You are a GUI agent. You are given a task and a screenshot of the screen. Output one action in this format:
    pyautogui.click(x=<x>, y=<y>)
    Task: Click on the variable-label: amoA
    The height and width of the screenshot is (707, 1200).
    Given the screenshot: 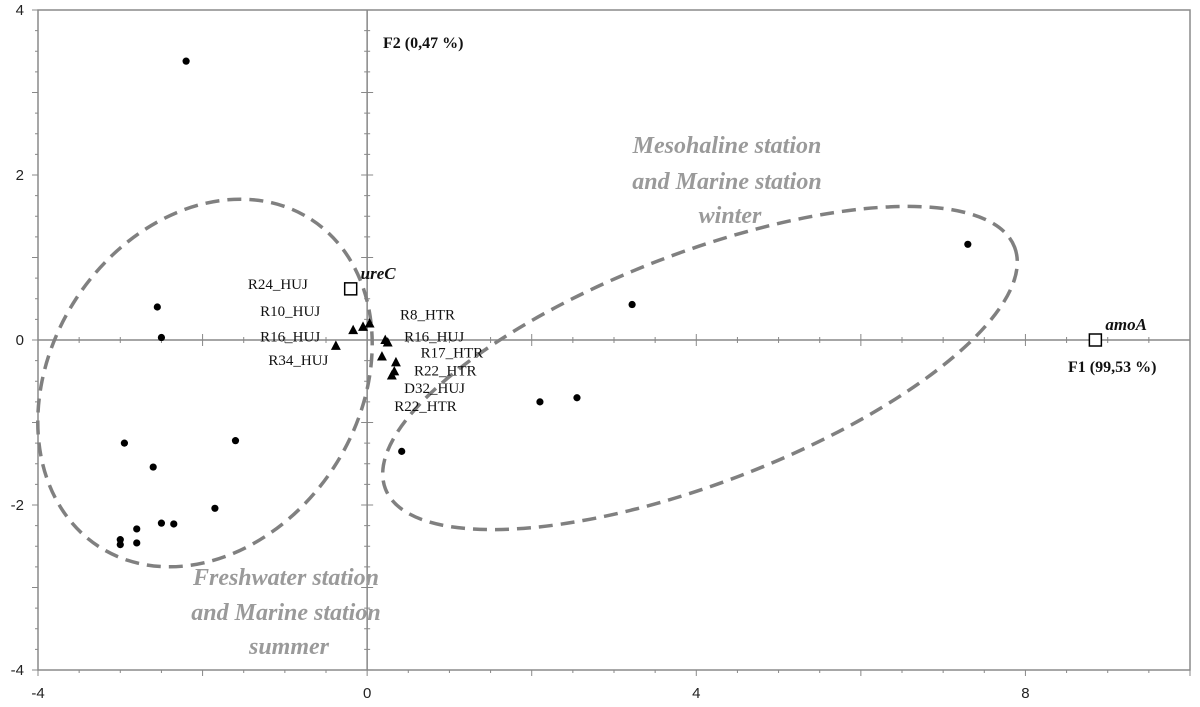 What is the action you would take?
    pyautogui.click(x=1126, y=324)
    